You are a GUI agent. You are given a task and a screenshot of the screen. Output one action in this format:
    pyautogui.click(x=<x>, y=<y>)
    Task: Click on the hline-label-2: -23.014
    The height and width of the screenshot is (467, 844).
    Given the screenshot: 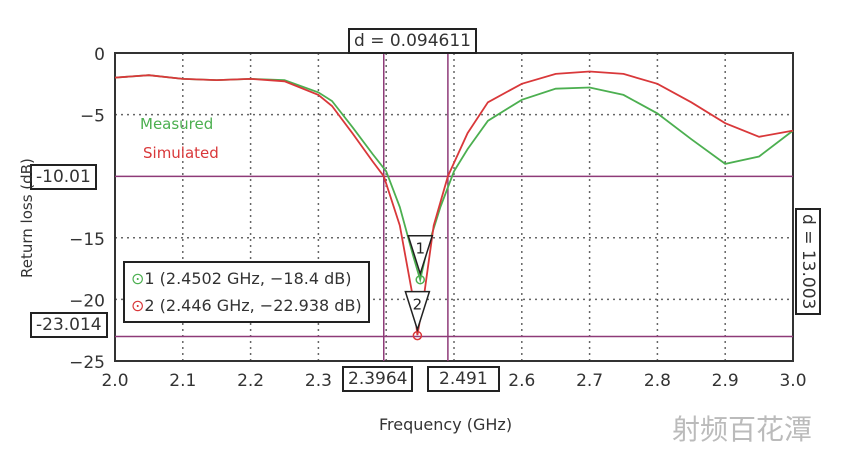 What is the action you would take?
    pyautogui.click(x=69, y=325)
    